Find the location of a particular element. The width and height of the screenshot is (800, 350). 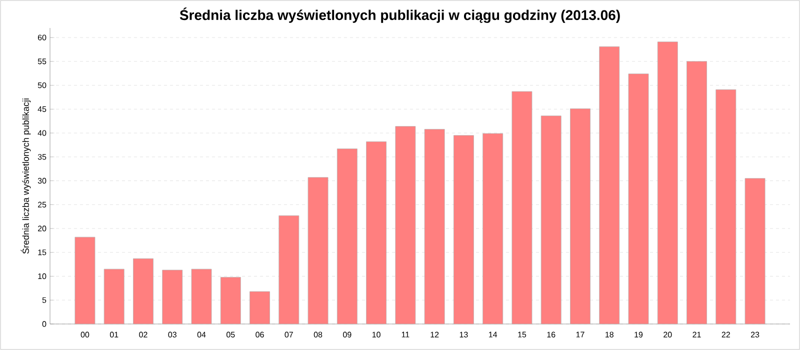

x-tick-label: 12 is located at coordinates (434, 335).